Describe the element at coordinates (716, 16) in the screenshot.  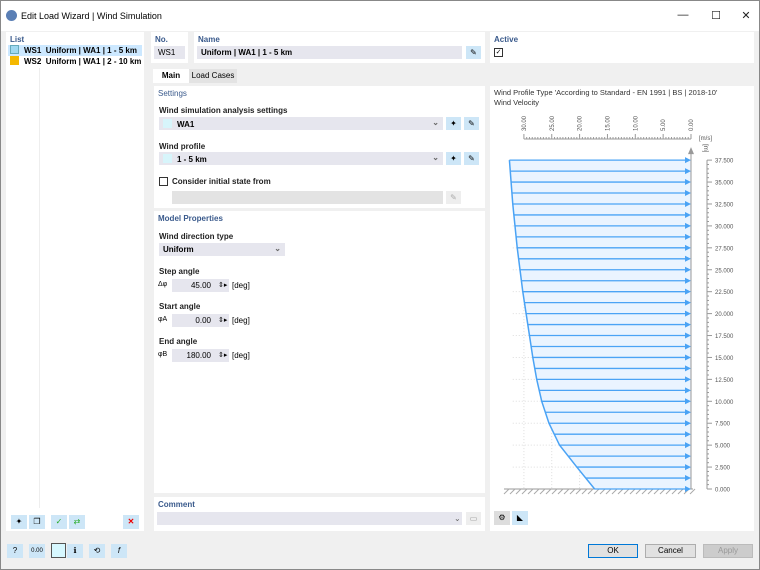
I see `maximize-button: ☐` at that location.